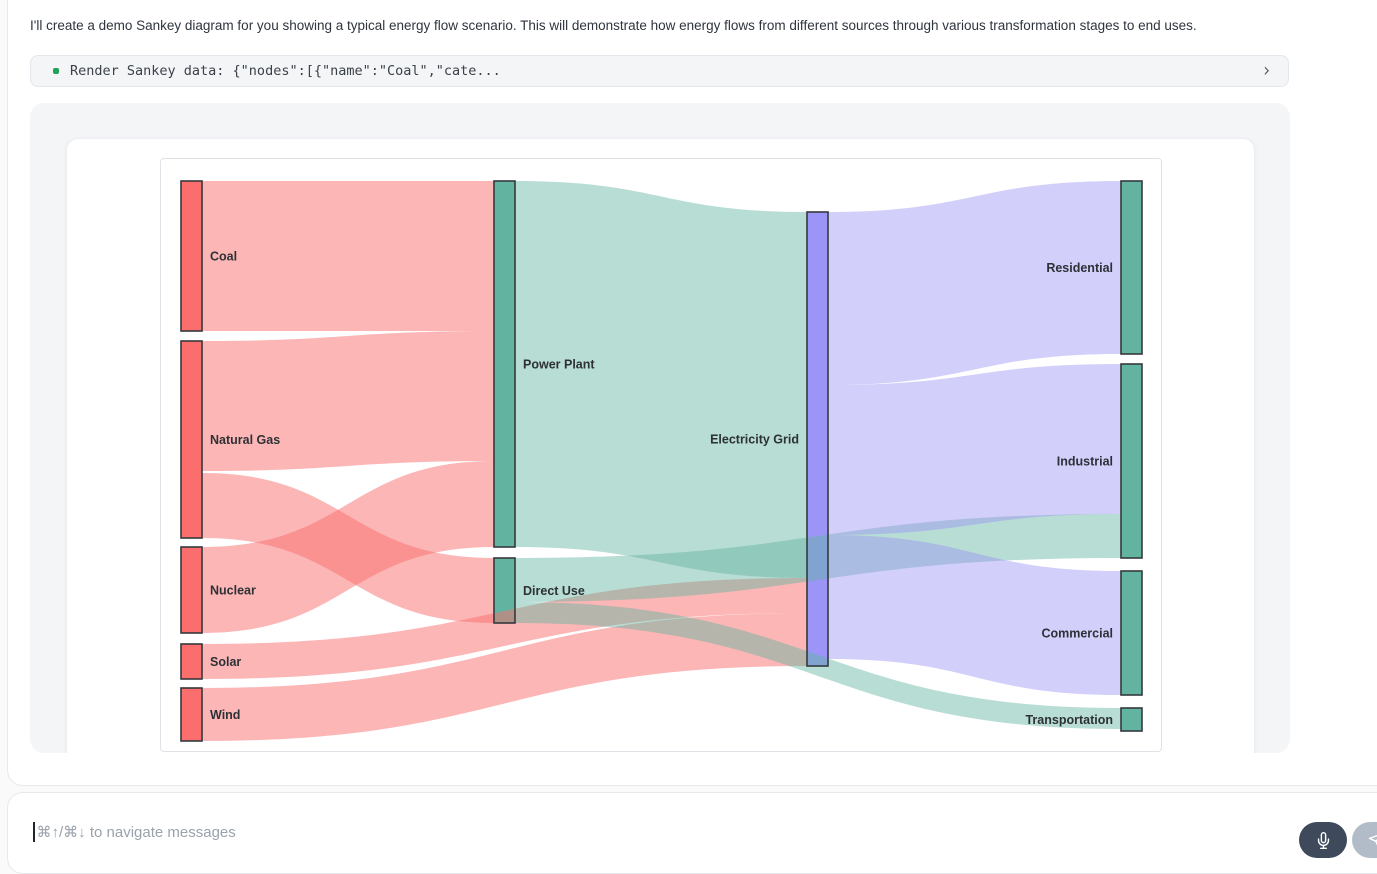 This screenshot has height=874, width=1377. What do you see at coordinates (1079, 268) in the screenshot?
I see `sankey-label-residential: Residential` at bounding box center [1079, 268].